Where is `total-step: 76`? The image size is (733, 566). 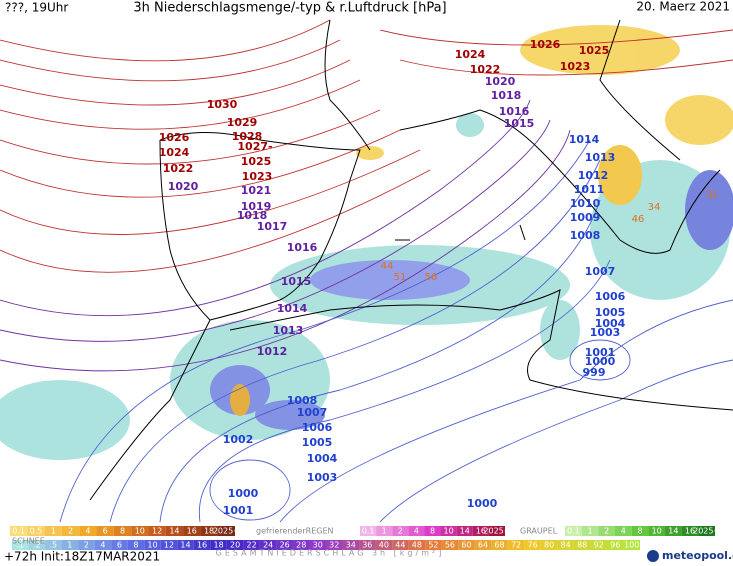
total-step: 76 is located at coordinates (532, 545).